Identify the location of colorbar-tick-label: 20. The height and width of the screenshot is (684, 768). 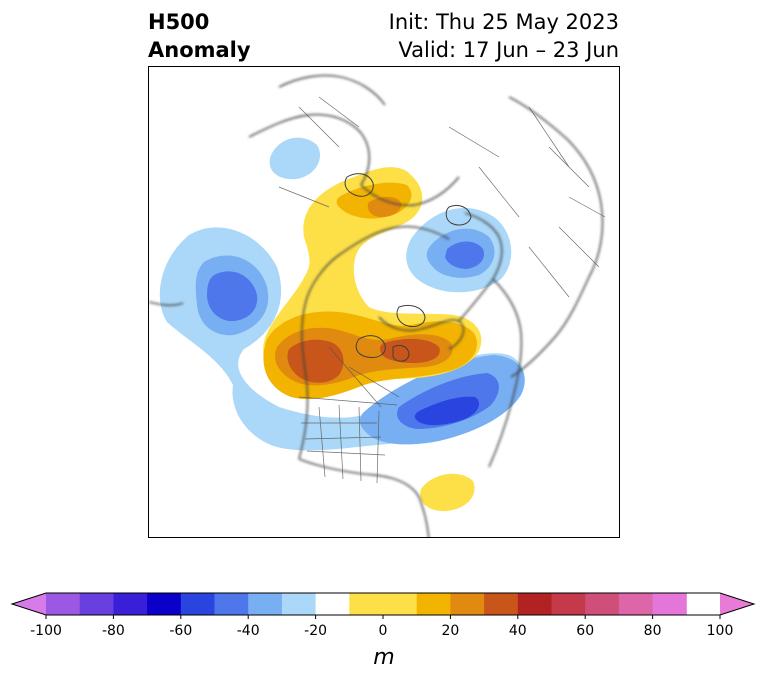
(450, 631).